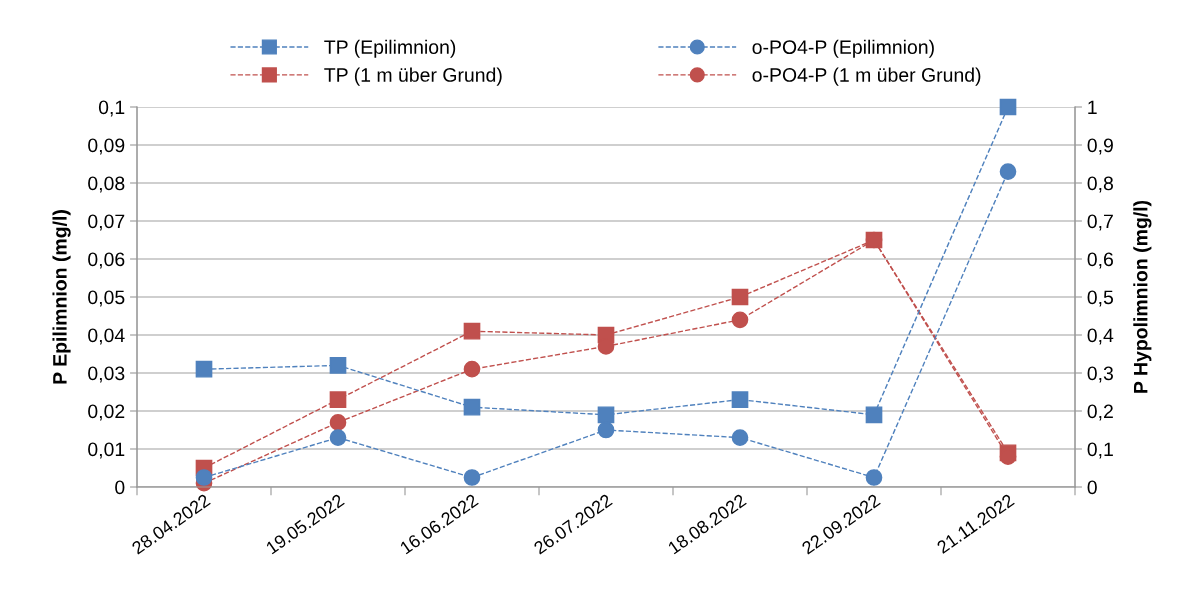 The image size is (1199, 592). I want to click on y2-tick-label: 0,2, so click(1100, 412).